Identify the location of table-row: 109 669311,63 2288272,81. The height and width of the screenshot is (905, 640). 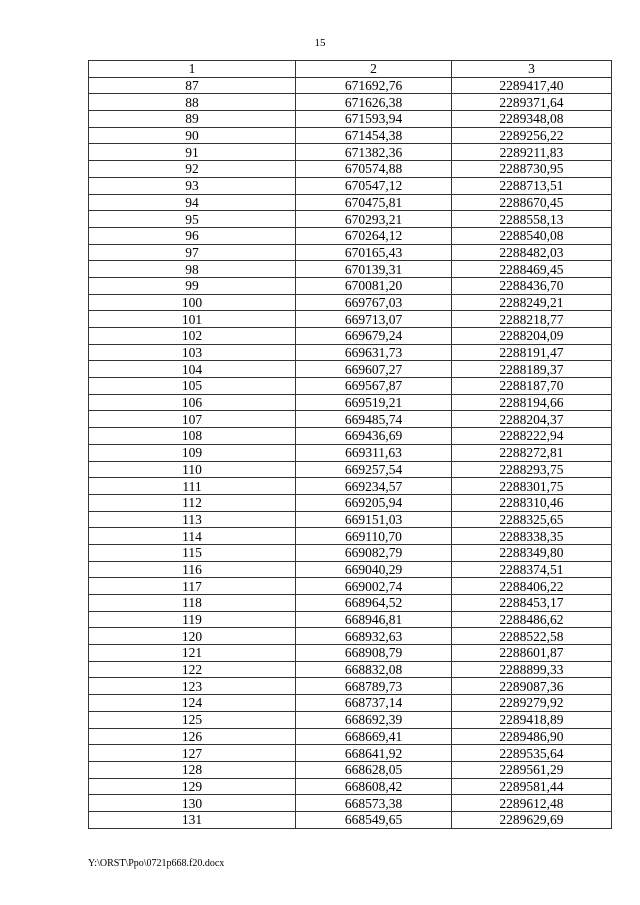
(350, 452).